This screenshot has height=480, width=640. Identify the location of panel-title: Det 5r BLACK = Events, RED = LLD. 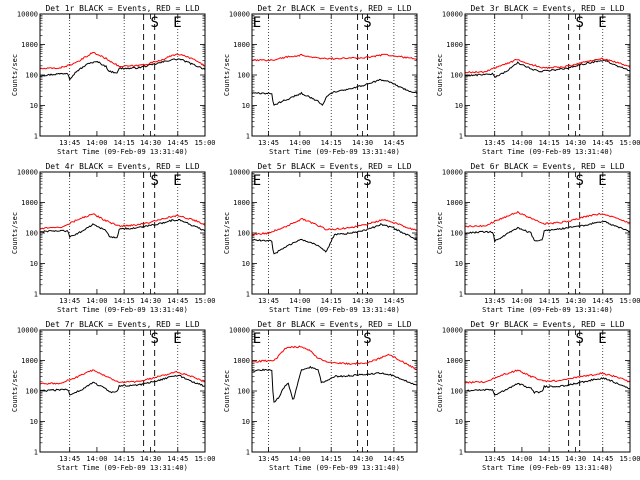
(334, 166).